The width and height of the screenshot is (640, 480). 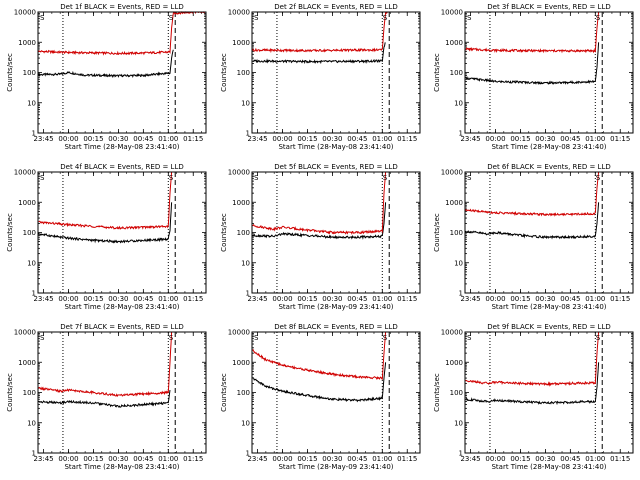 What do you see at coordinates (335, 7) in the screenshot?
I see `panel-title: Det 2f BLACK = Events, RED = LLD` at bounding box center [335, 7].